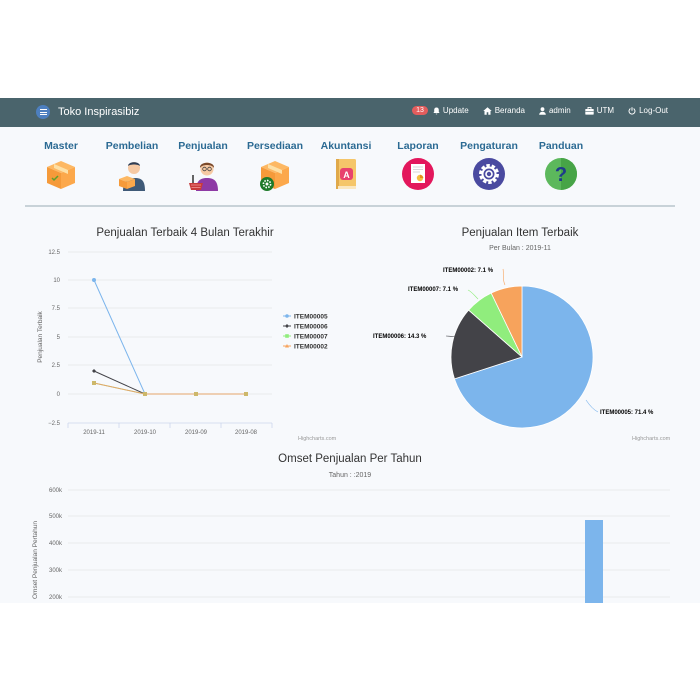 The width and height of the screenshot is (700, 700). I want to click on nav-update-label: Update, so click(455, 110).